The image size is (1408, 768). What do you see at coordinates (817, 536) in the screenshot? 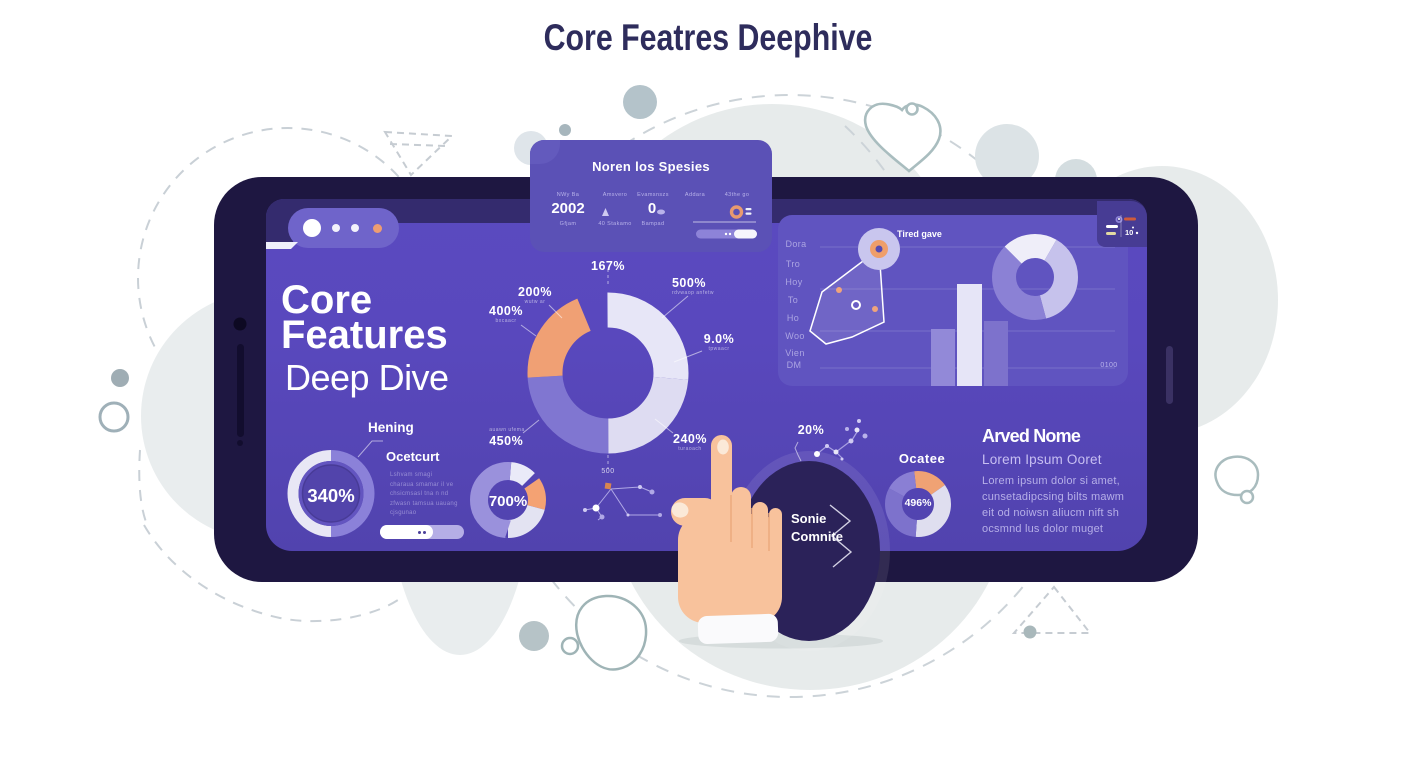
I see `svg-text: Comnite` at bounding box center [817, 536].